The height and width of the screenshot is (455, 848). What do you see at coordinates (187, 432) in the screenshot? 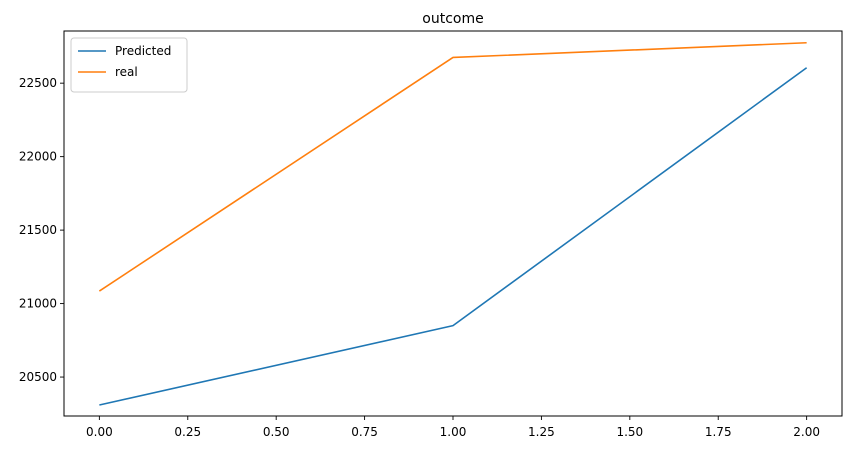
I see `x-tick-label: 0.25` at bounding box center [187, 432].